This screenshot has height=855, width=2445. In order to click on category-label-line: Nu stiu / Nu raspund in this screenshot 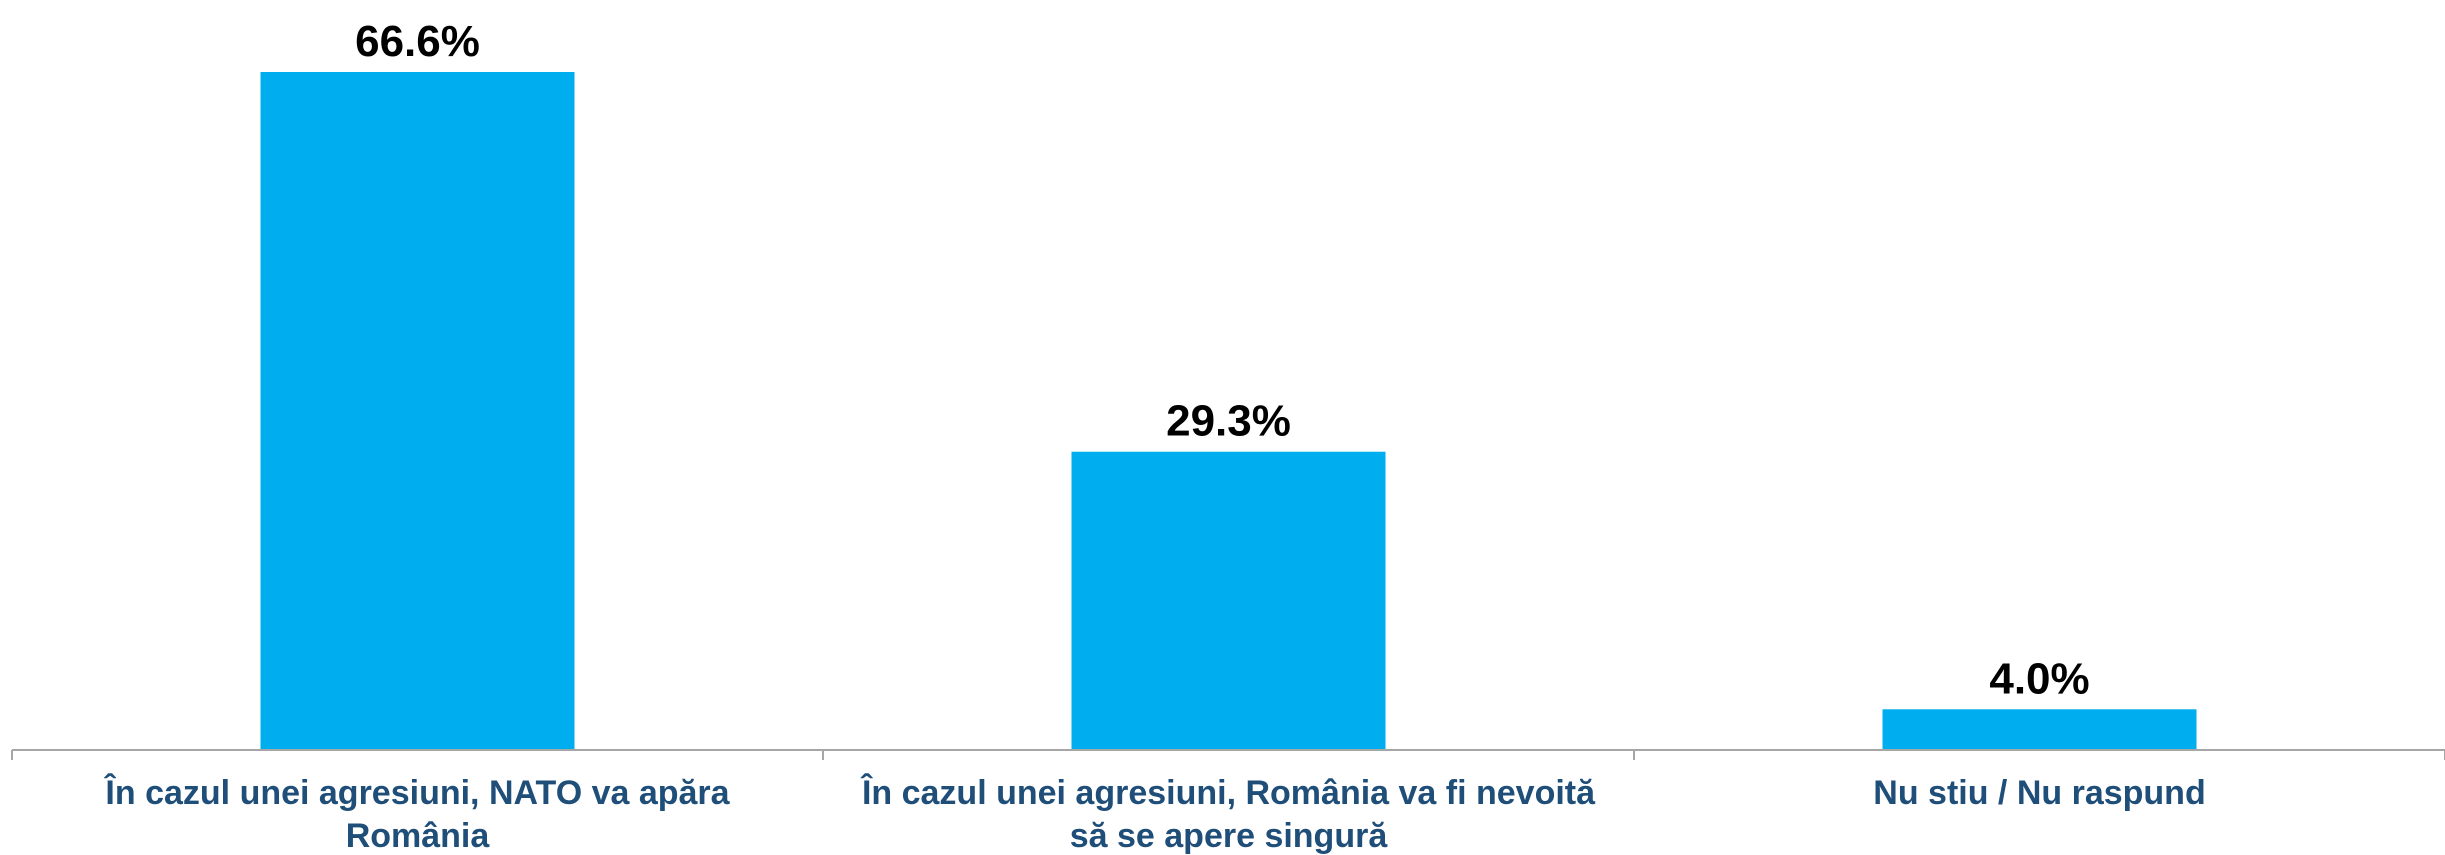, I will do `click(2039, 793)`.